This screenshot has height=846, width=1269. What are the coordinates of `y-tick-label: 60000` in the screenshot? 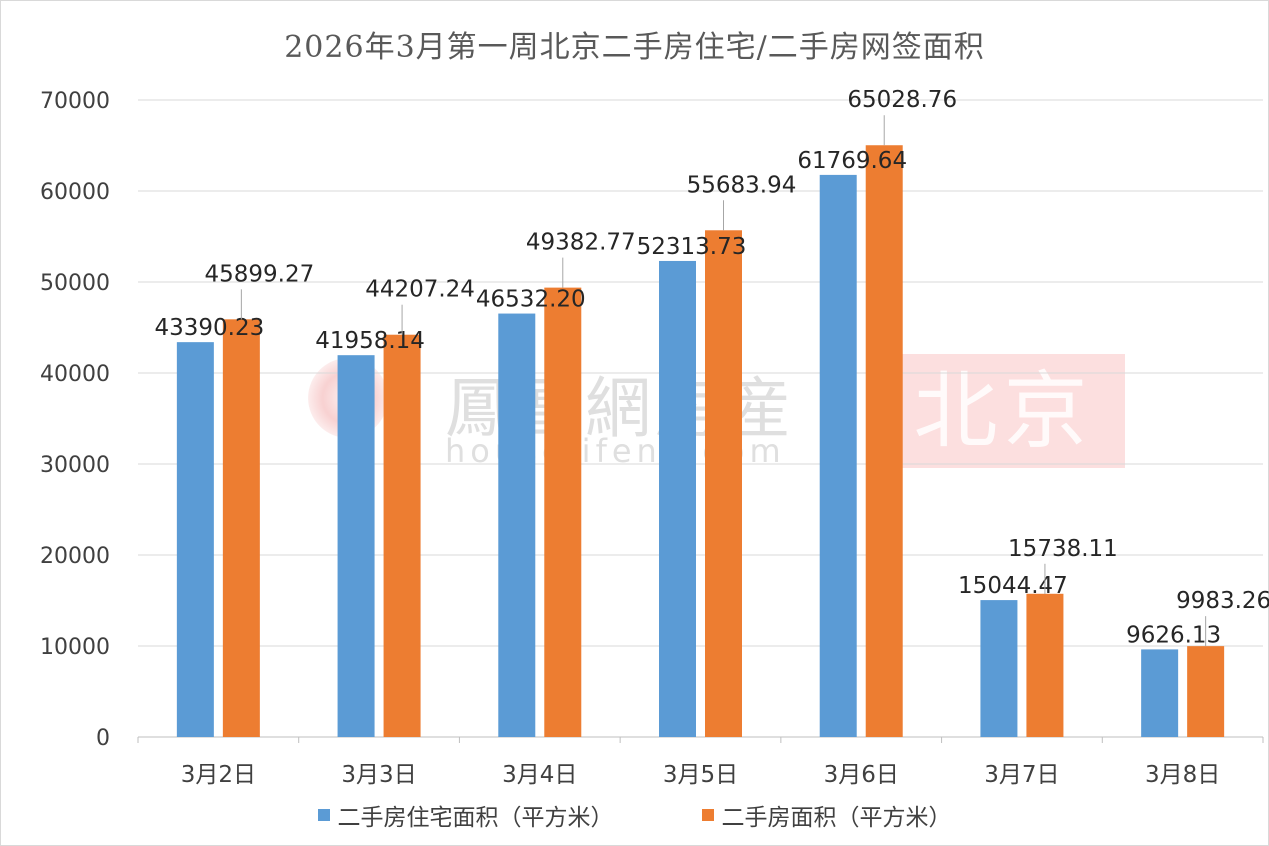 It's located at (75, 192).